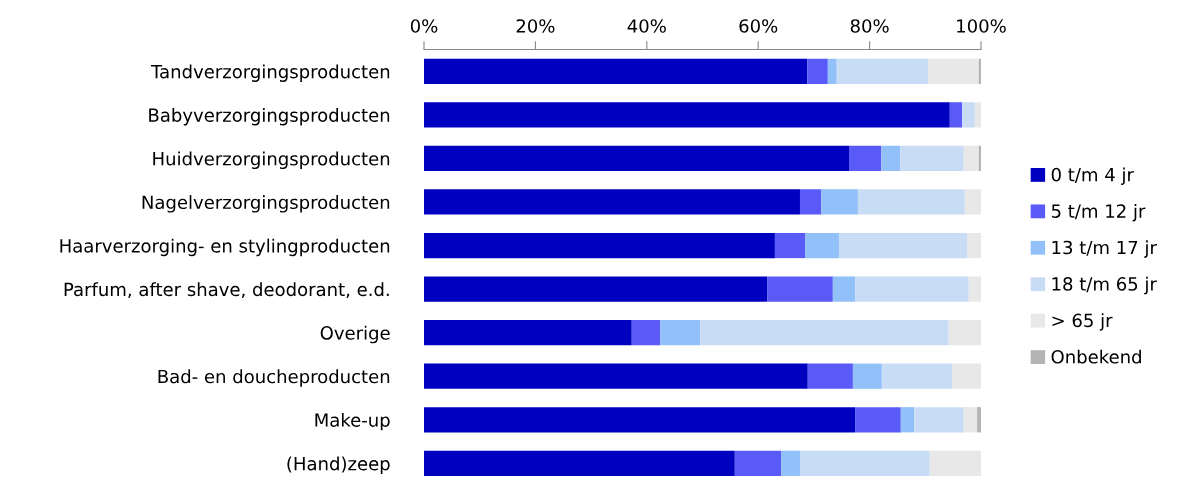 The image size is (1179, 495). I want to click on y-tick-label: Tandverzorgingsproducten, so click(270, 73).